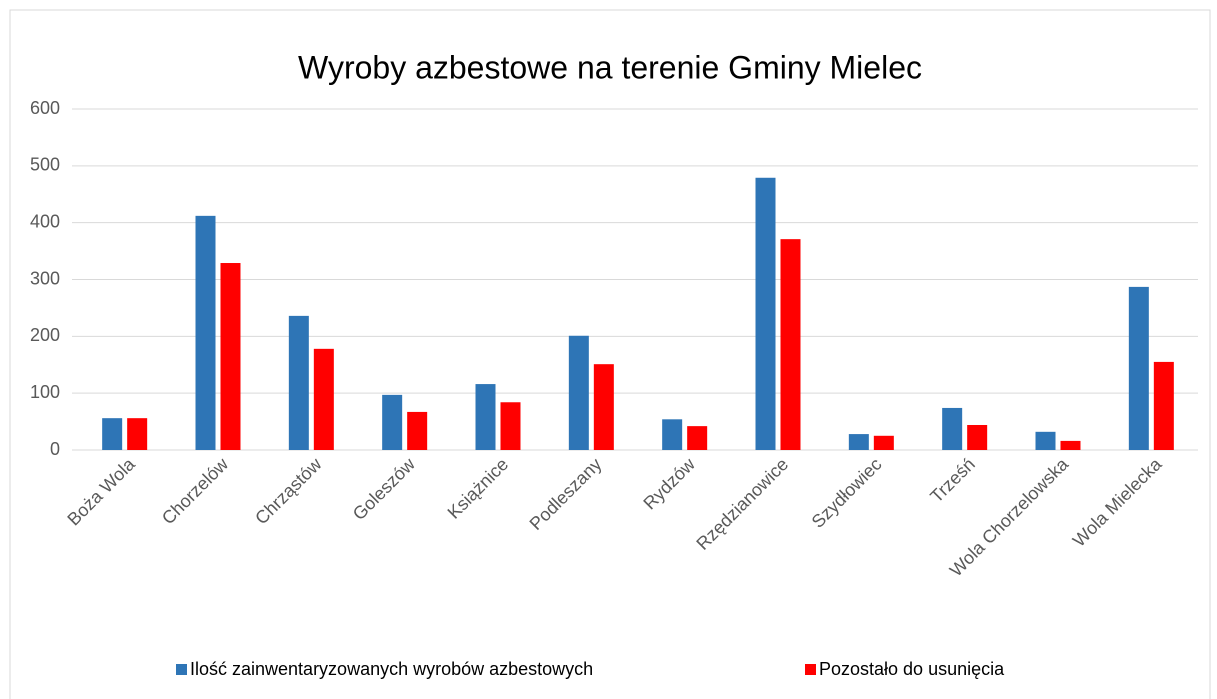 The image size is (1217, 699). What do you see at coordinates (45, 392) in the screenshot?
I see `y-tick-label: 100` at bounding box center [45, 392].